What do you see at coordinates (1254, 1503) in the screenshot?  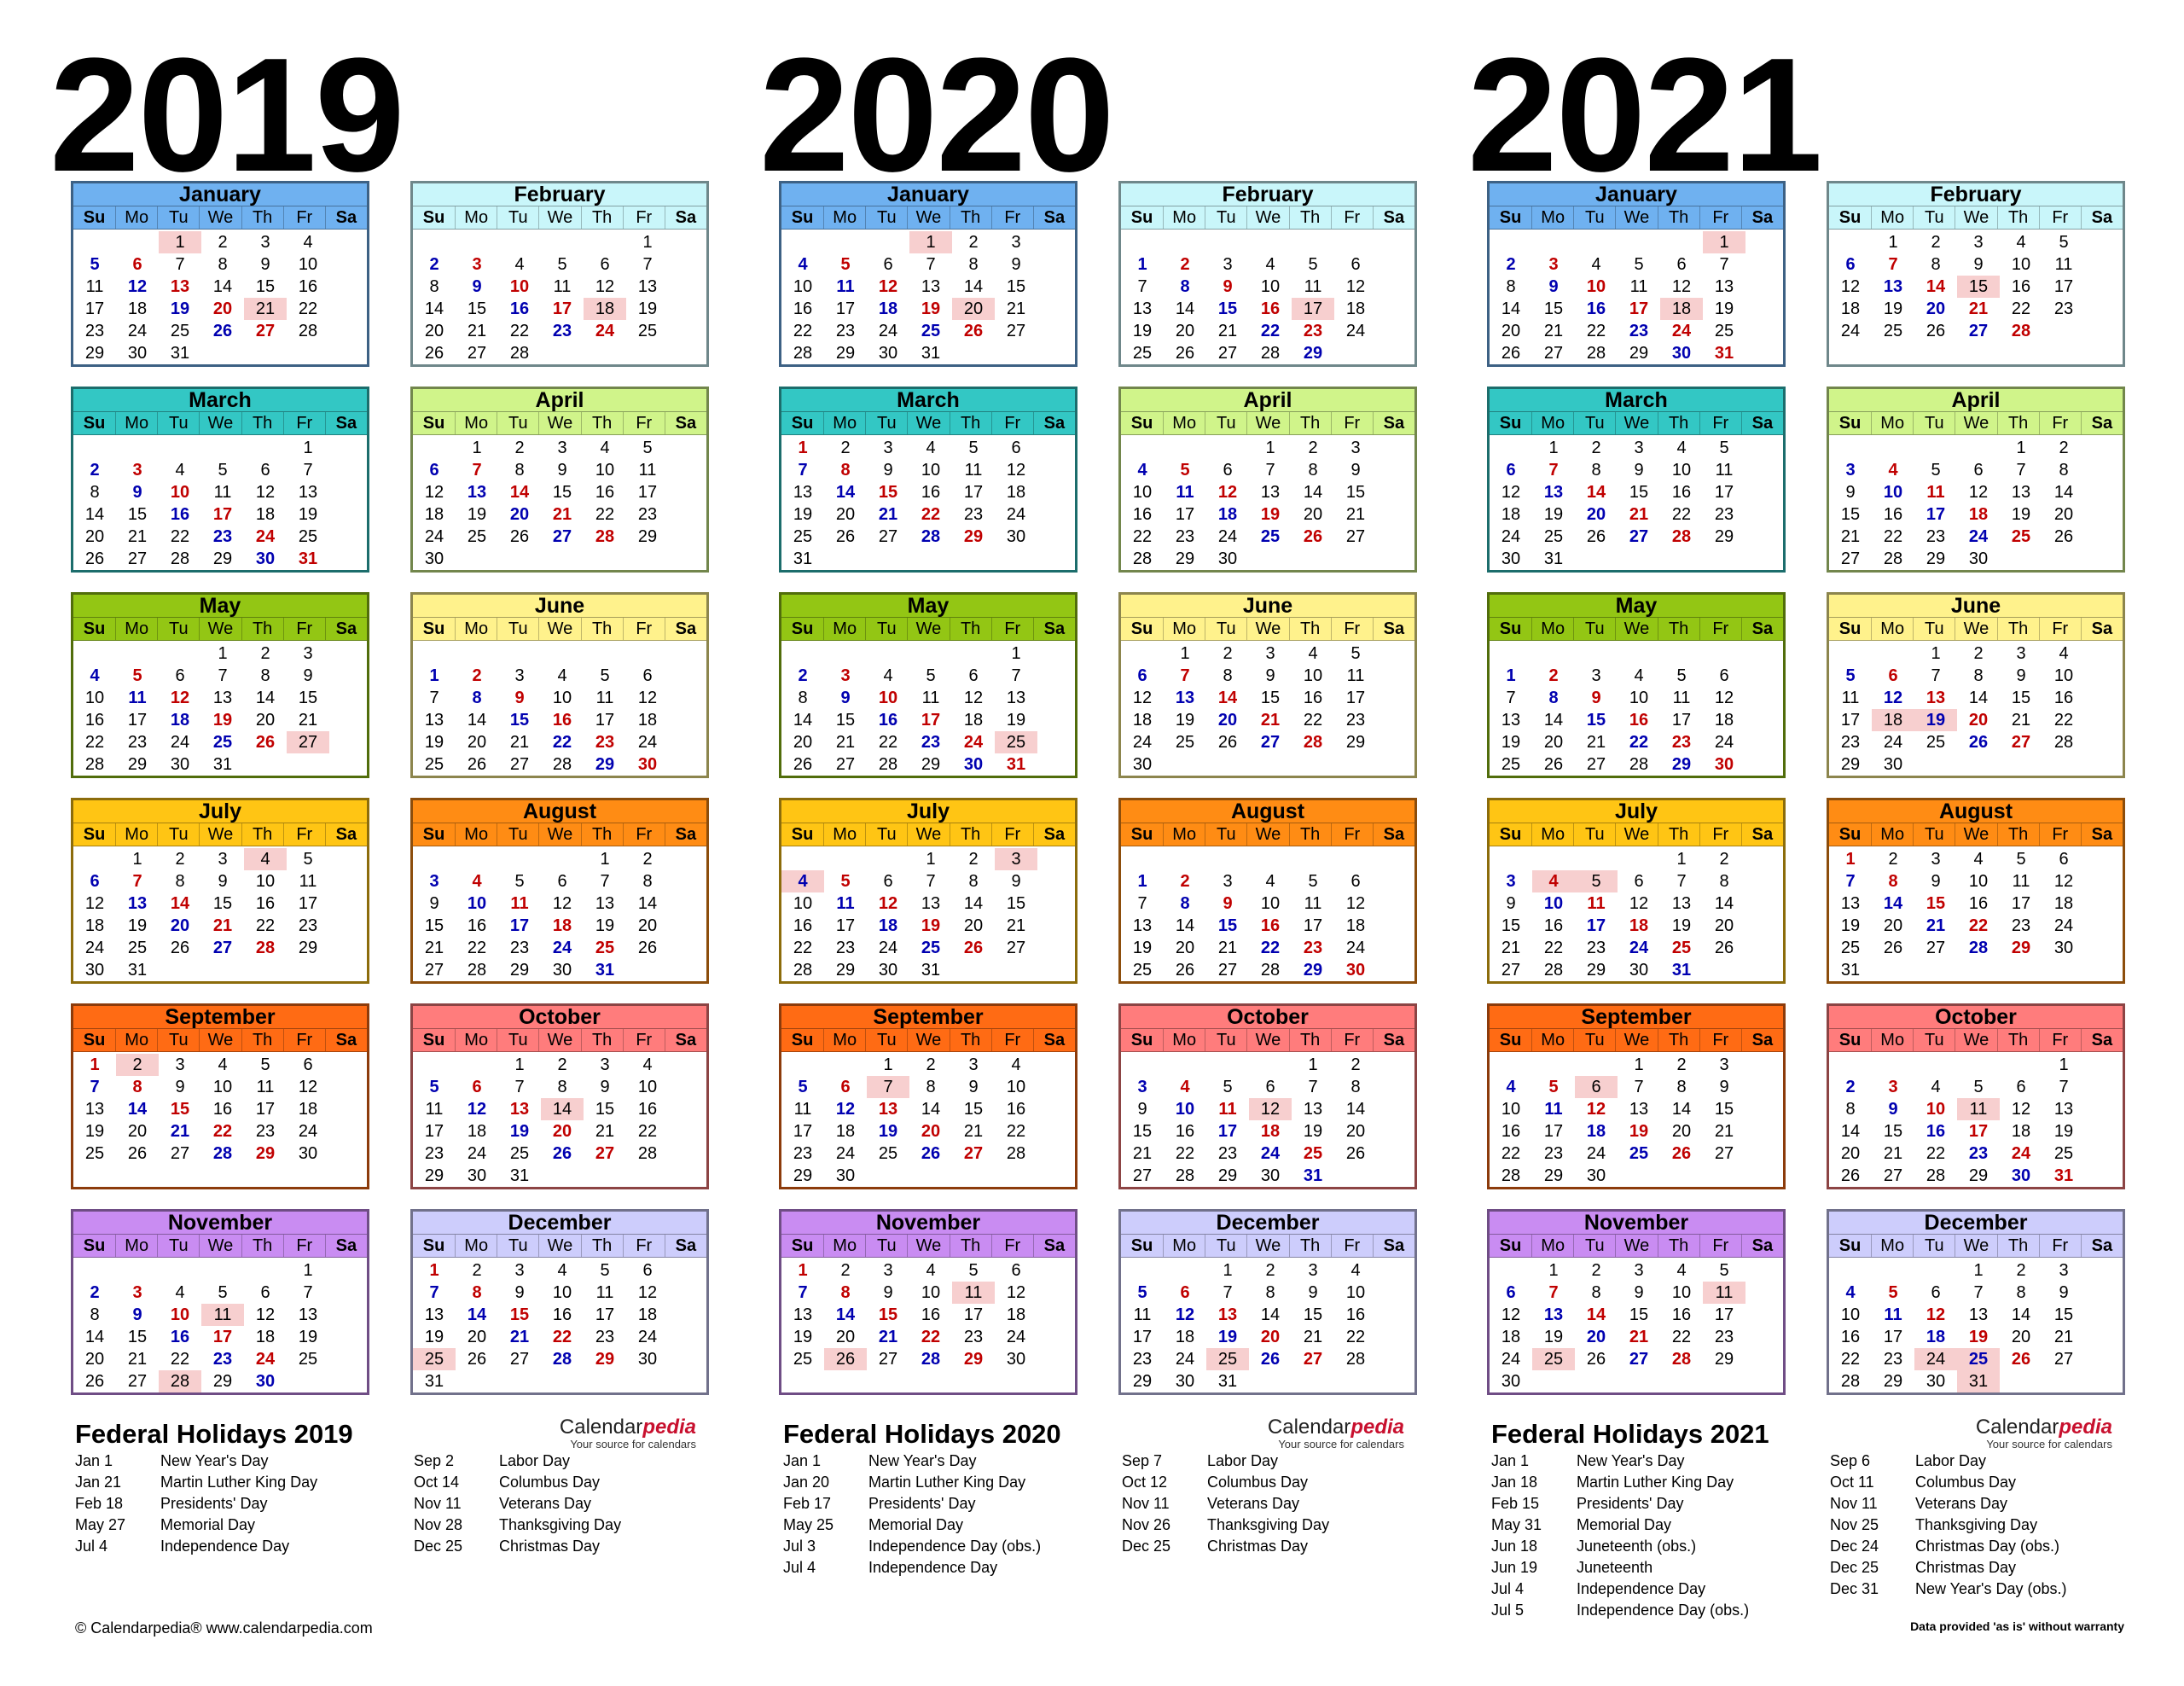 I see `holiday-name: Veterans Day` at bounding box center [1254, 1503].